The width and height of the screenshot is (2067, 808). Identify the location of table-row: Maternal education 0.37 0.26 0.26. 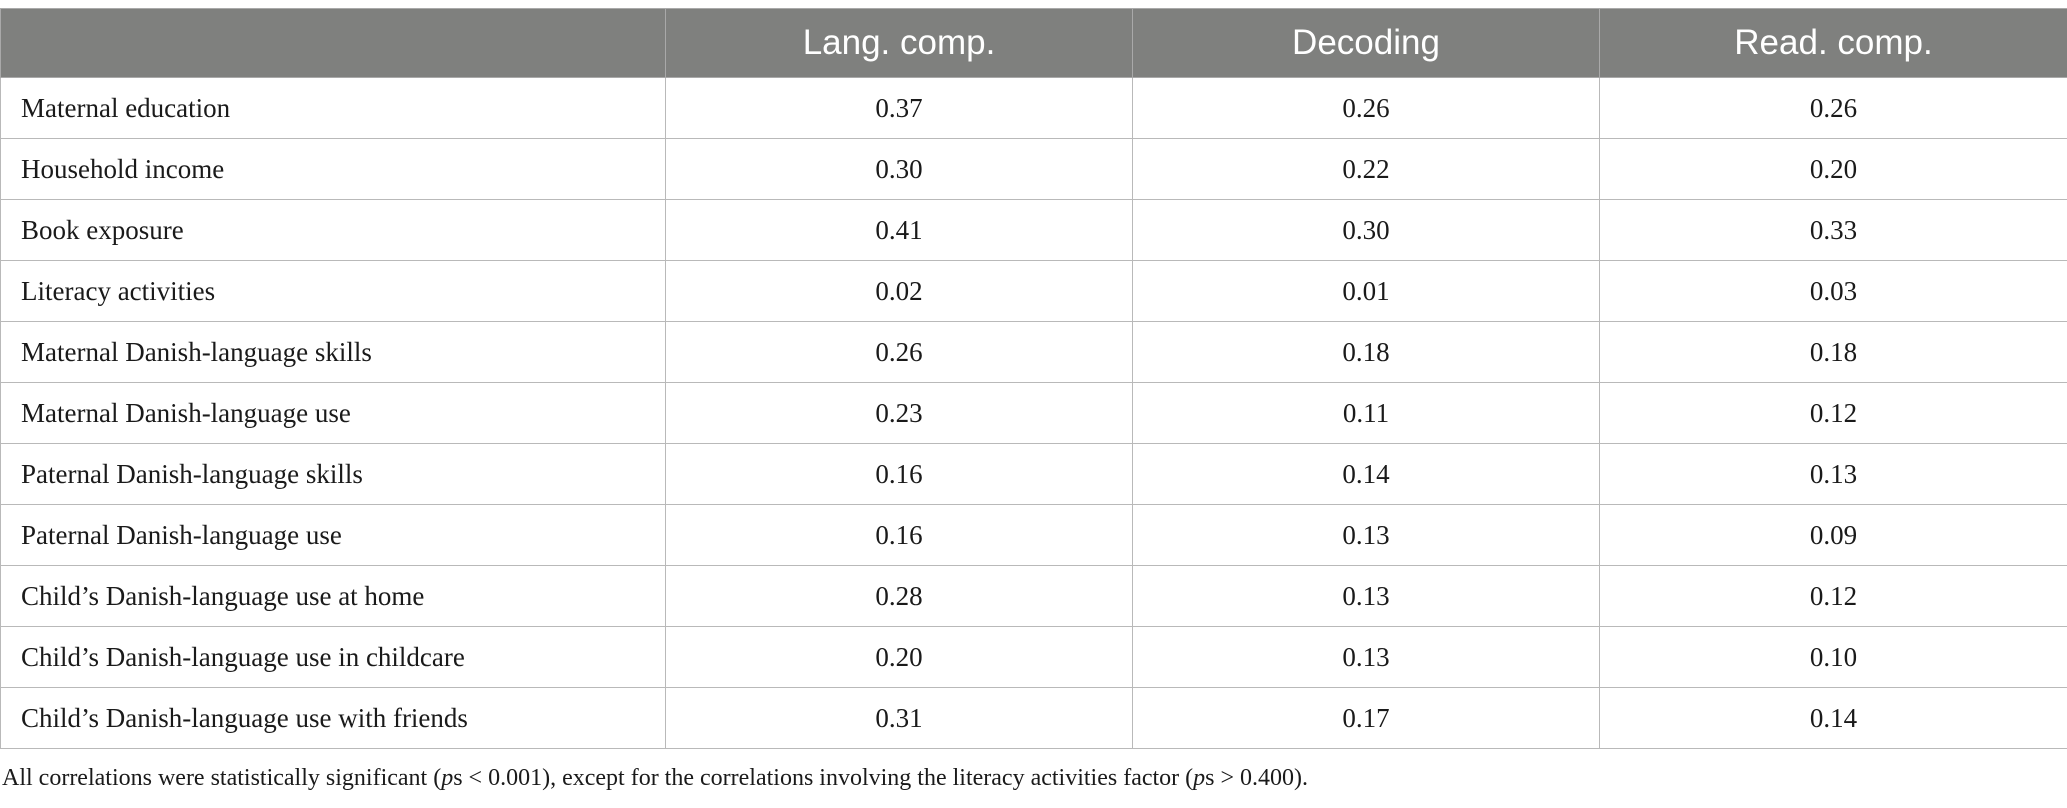
(1033, 108).